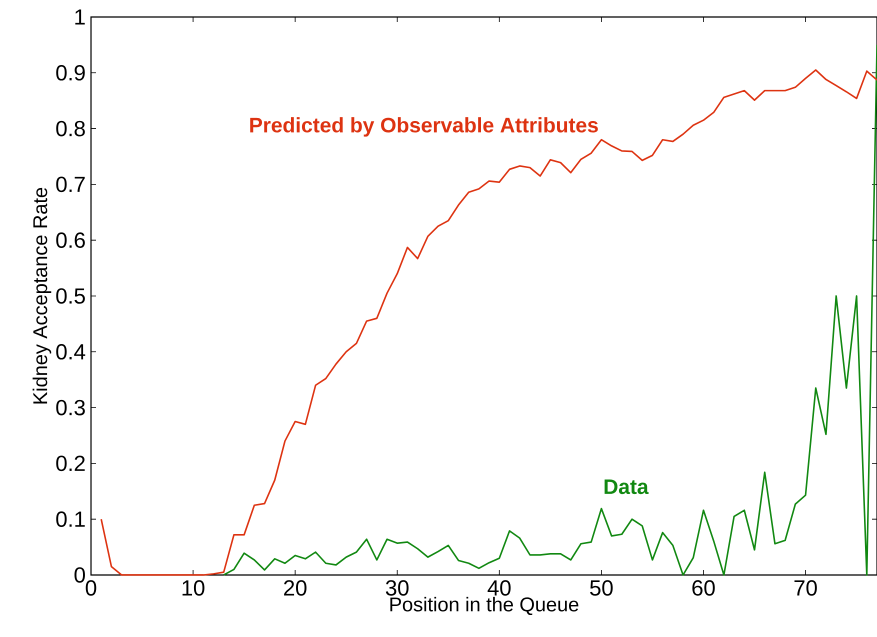 This screenshot has width=877, height=637. I want to click on y-tick-label: 0, so click(79, 575).